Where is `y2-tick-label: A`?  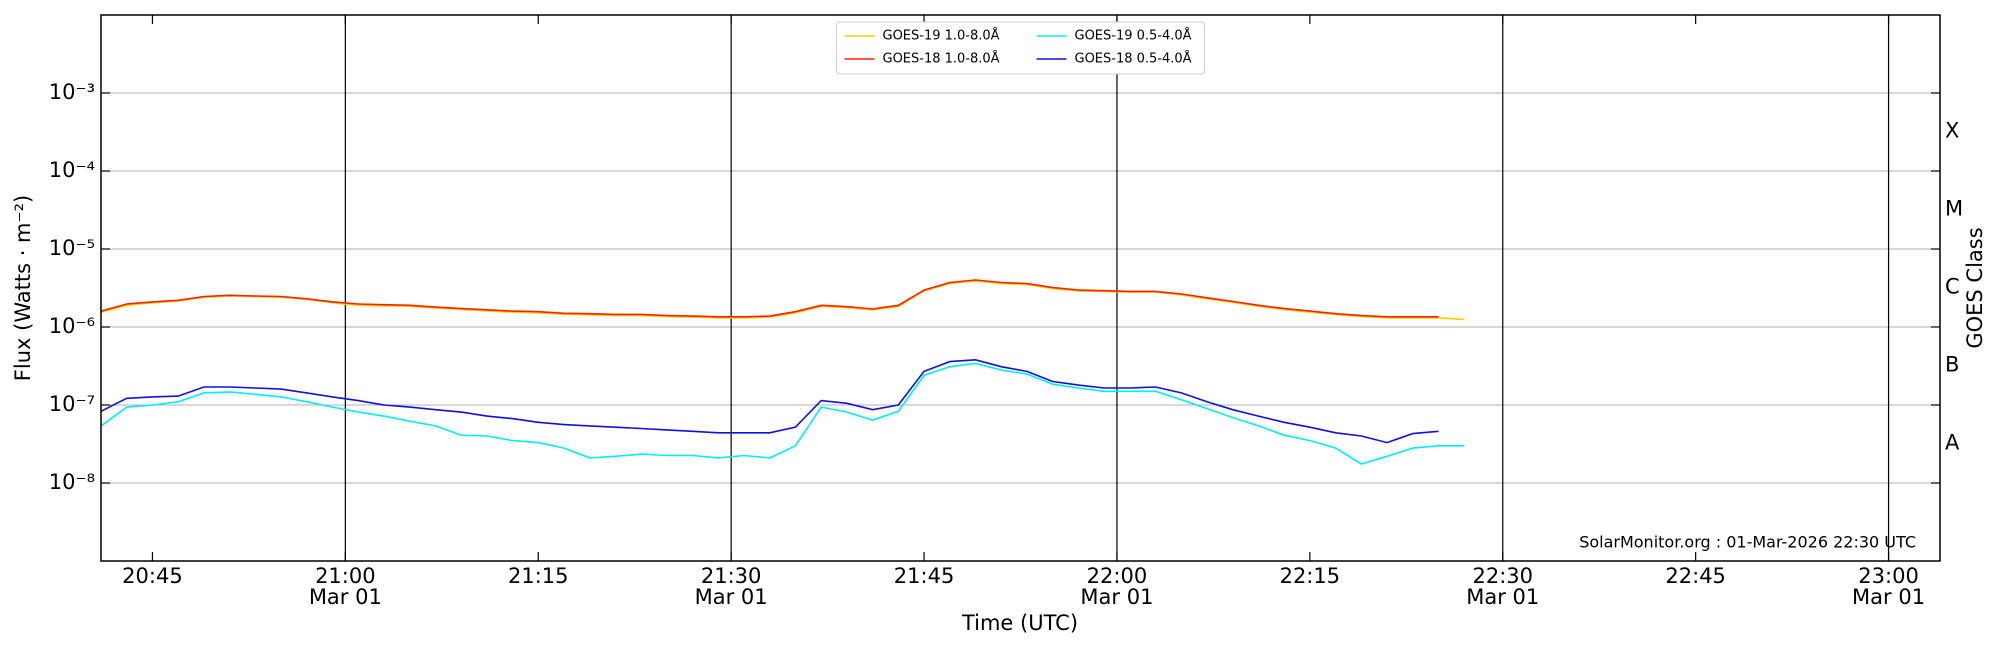
y2-tick-label: A is located at coordinates (1952, 443).